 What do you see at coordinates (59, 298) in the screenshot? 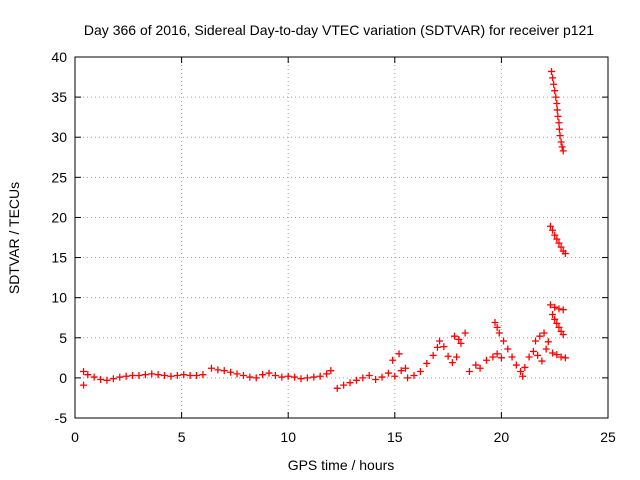
I see `y-tick-label: 10` at bounding box center [59, 298].